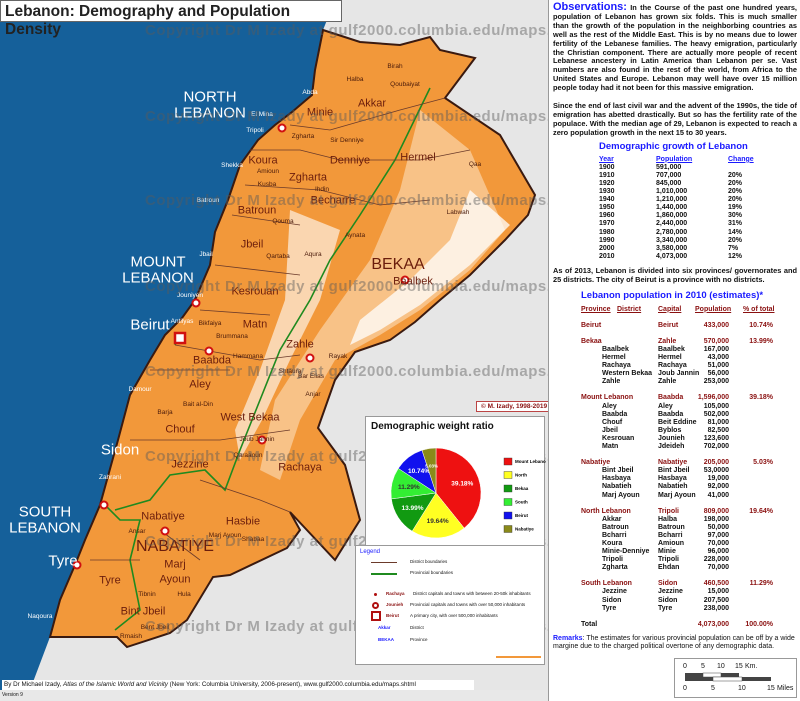  What do you see at coordinates (518, 657) in the screenshot?
I see `density-scale` at bounding box center [518, 657].